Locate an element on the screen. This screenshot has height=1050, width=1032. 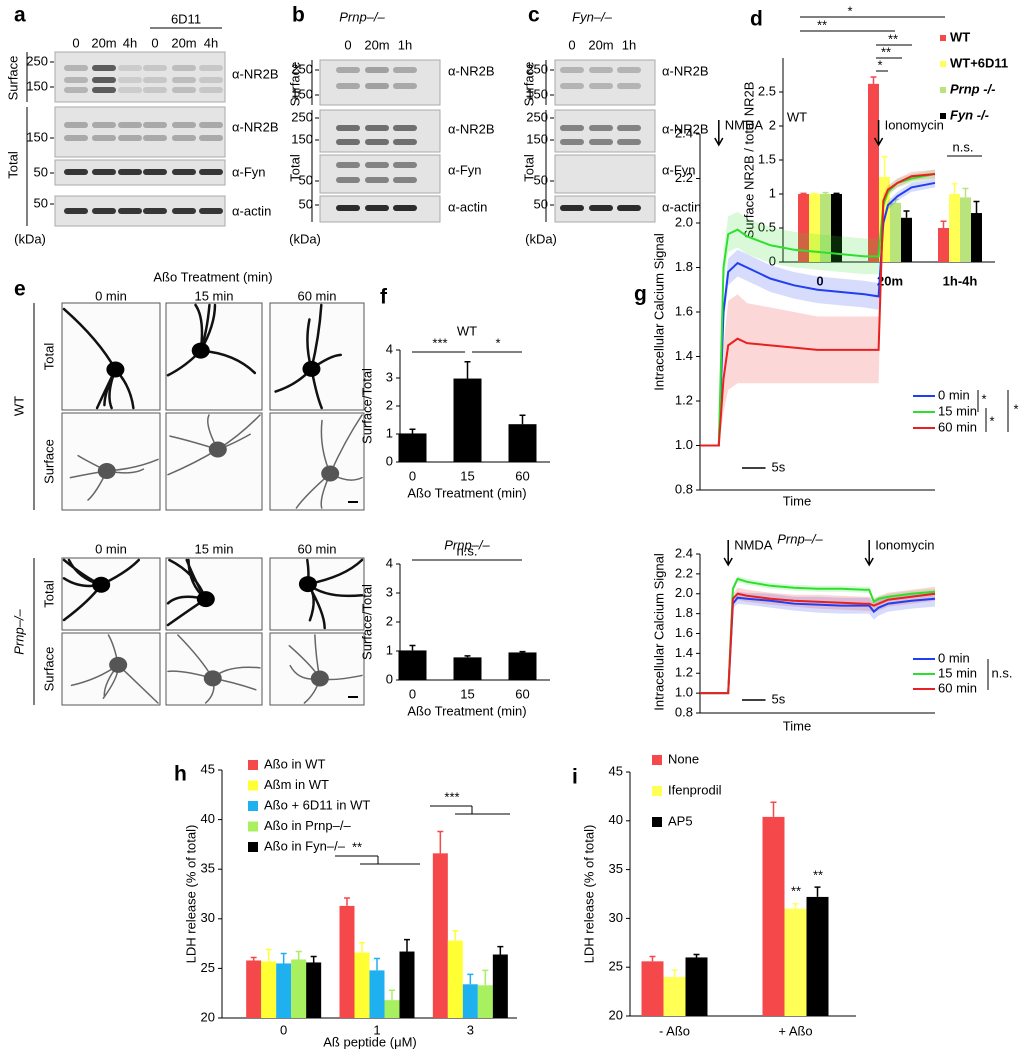
legend-label: WT is located at coordinates (960, 36).